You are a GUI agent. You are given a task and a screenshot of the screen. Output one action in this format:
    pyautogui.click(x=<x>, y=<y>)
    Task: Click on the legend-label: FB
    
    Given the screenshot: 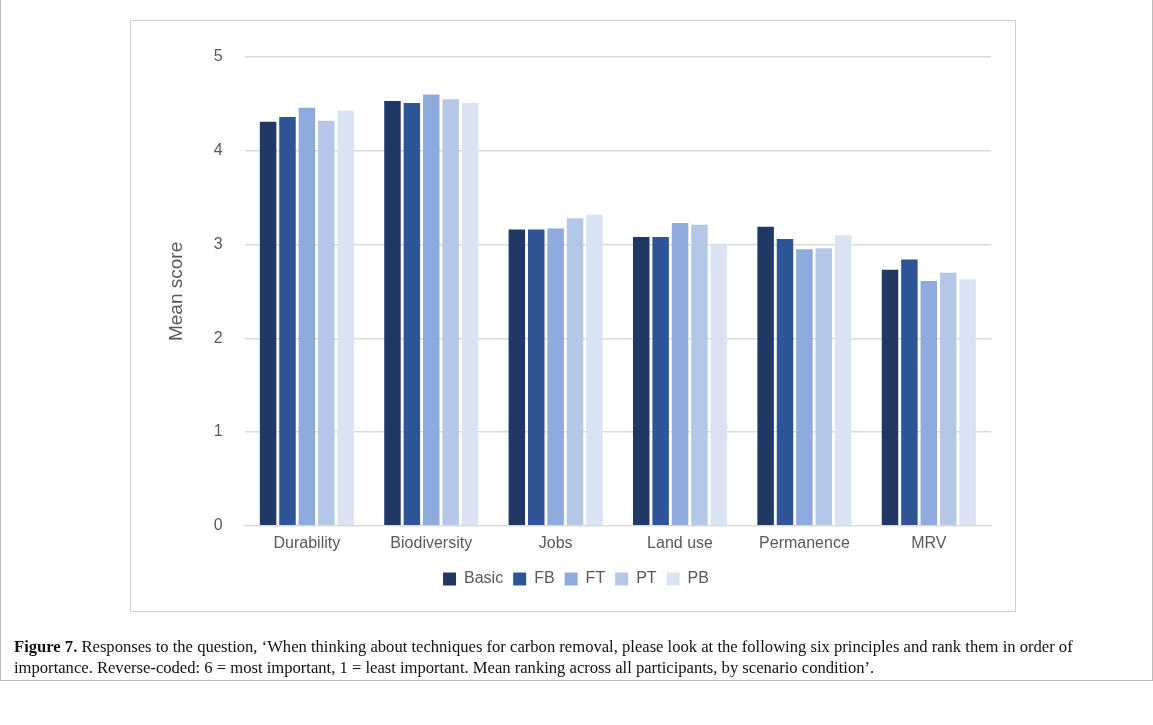 What is the action you would take?
    pyautogui.click(x=544, y=578)
    